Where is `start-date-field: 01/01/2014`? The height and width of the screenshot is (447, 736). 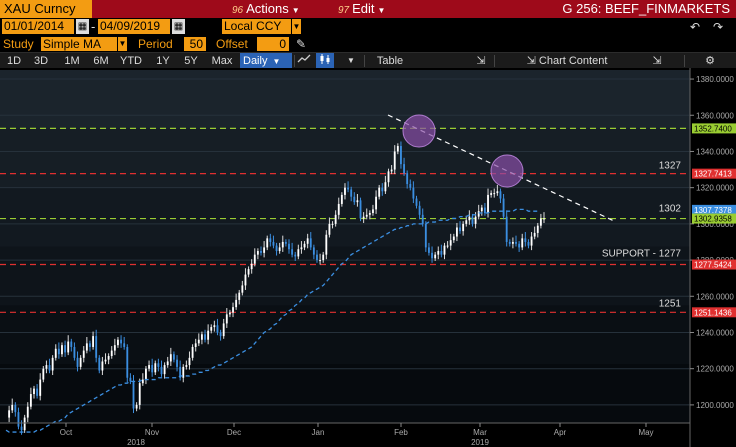
start-date-field: 01/01/2014 is located at coordinates (38, 26).